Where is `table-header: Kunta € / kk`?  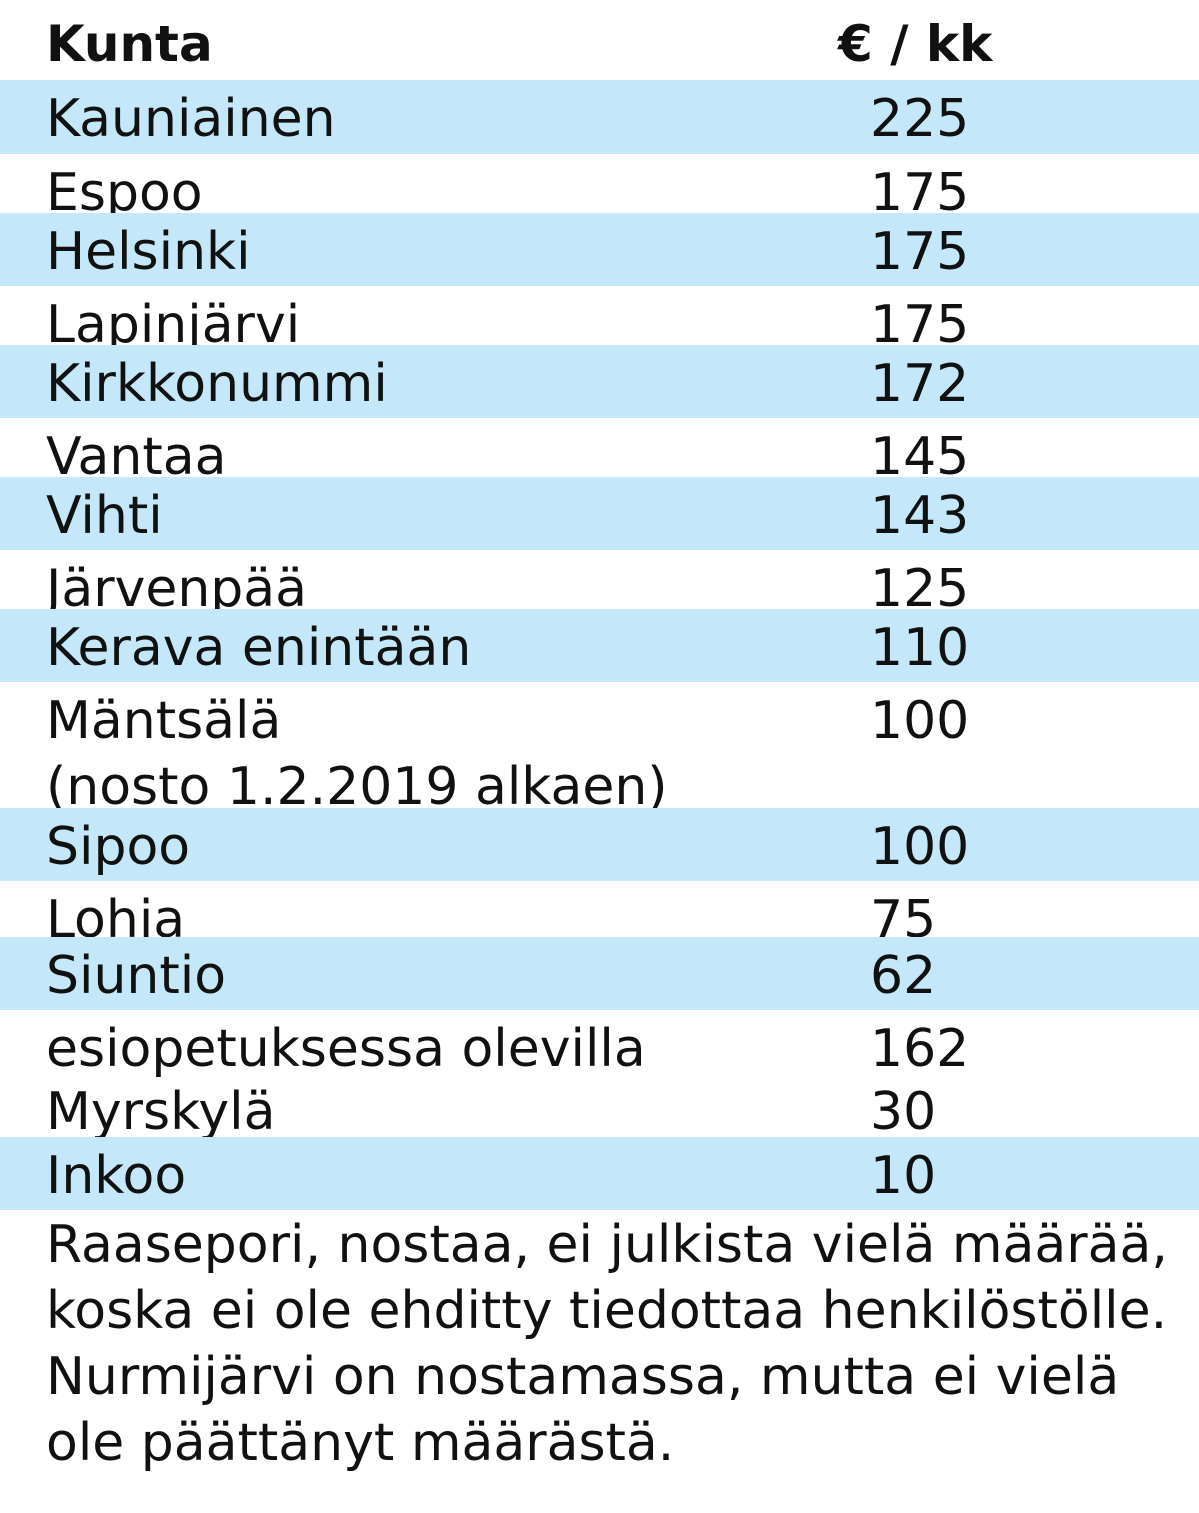 table-header: Kunta € / kk is located at coordinates (599, 40).